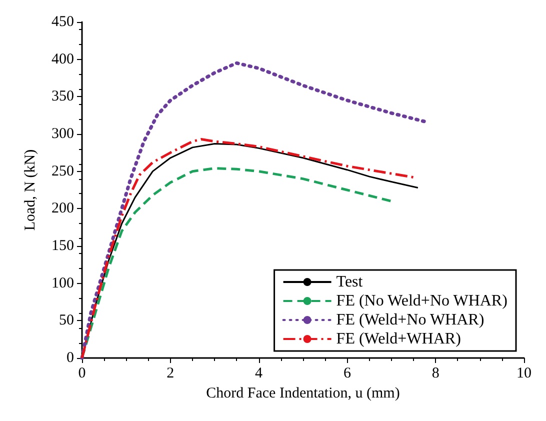  I want to click on x-tick-label: 10, so click(524, 374).